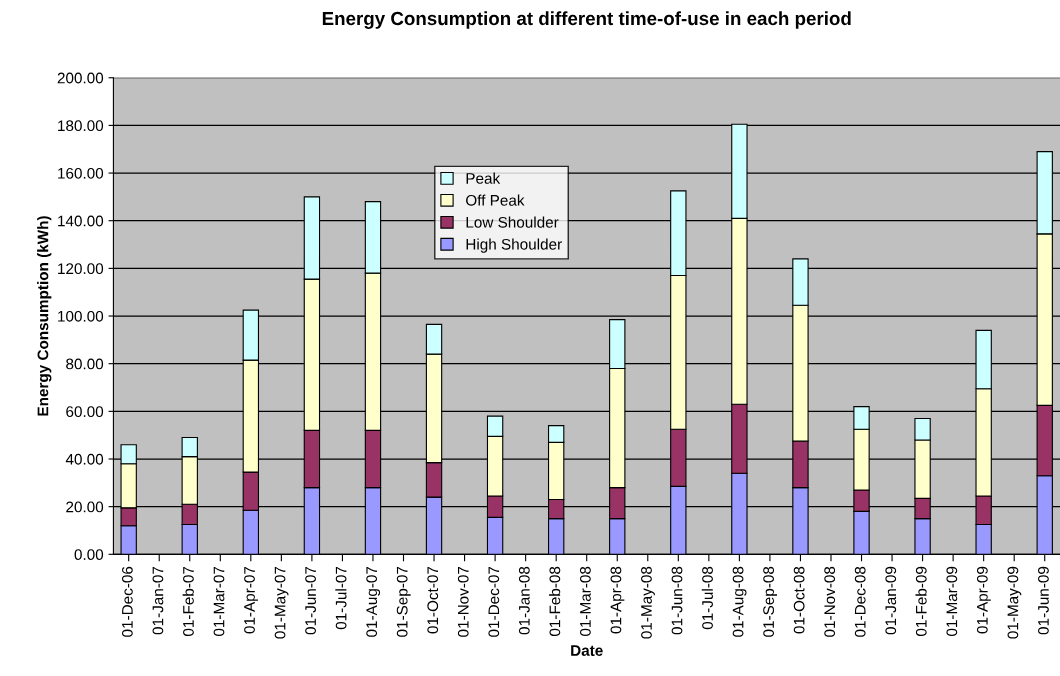 This screenshot has height=676, width=1060. What do you see at coordinates (1043, 600) in the screenshot?
I see `x-tick-label: 01-Jun-09` at bounding box center [1043, 600].